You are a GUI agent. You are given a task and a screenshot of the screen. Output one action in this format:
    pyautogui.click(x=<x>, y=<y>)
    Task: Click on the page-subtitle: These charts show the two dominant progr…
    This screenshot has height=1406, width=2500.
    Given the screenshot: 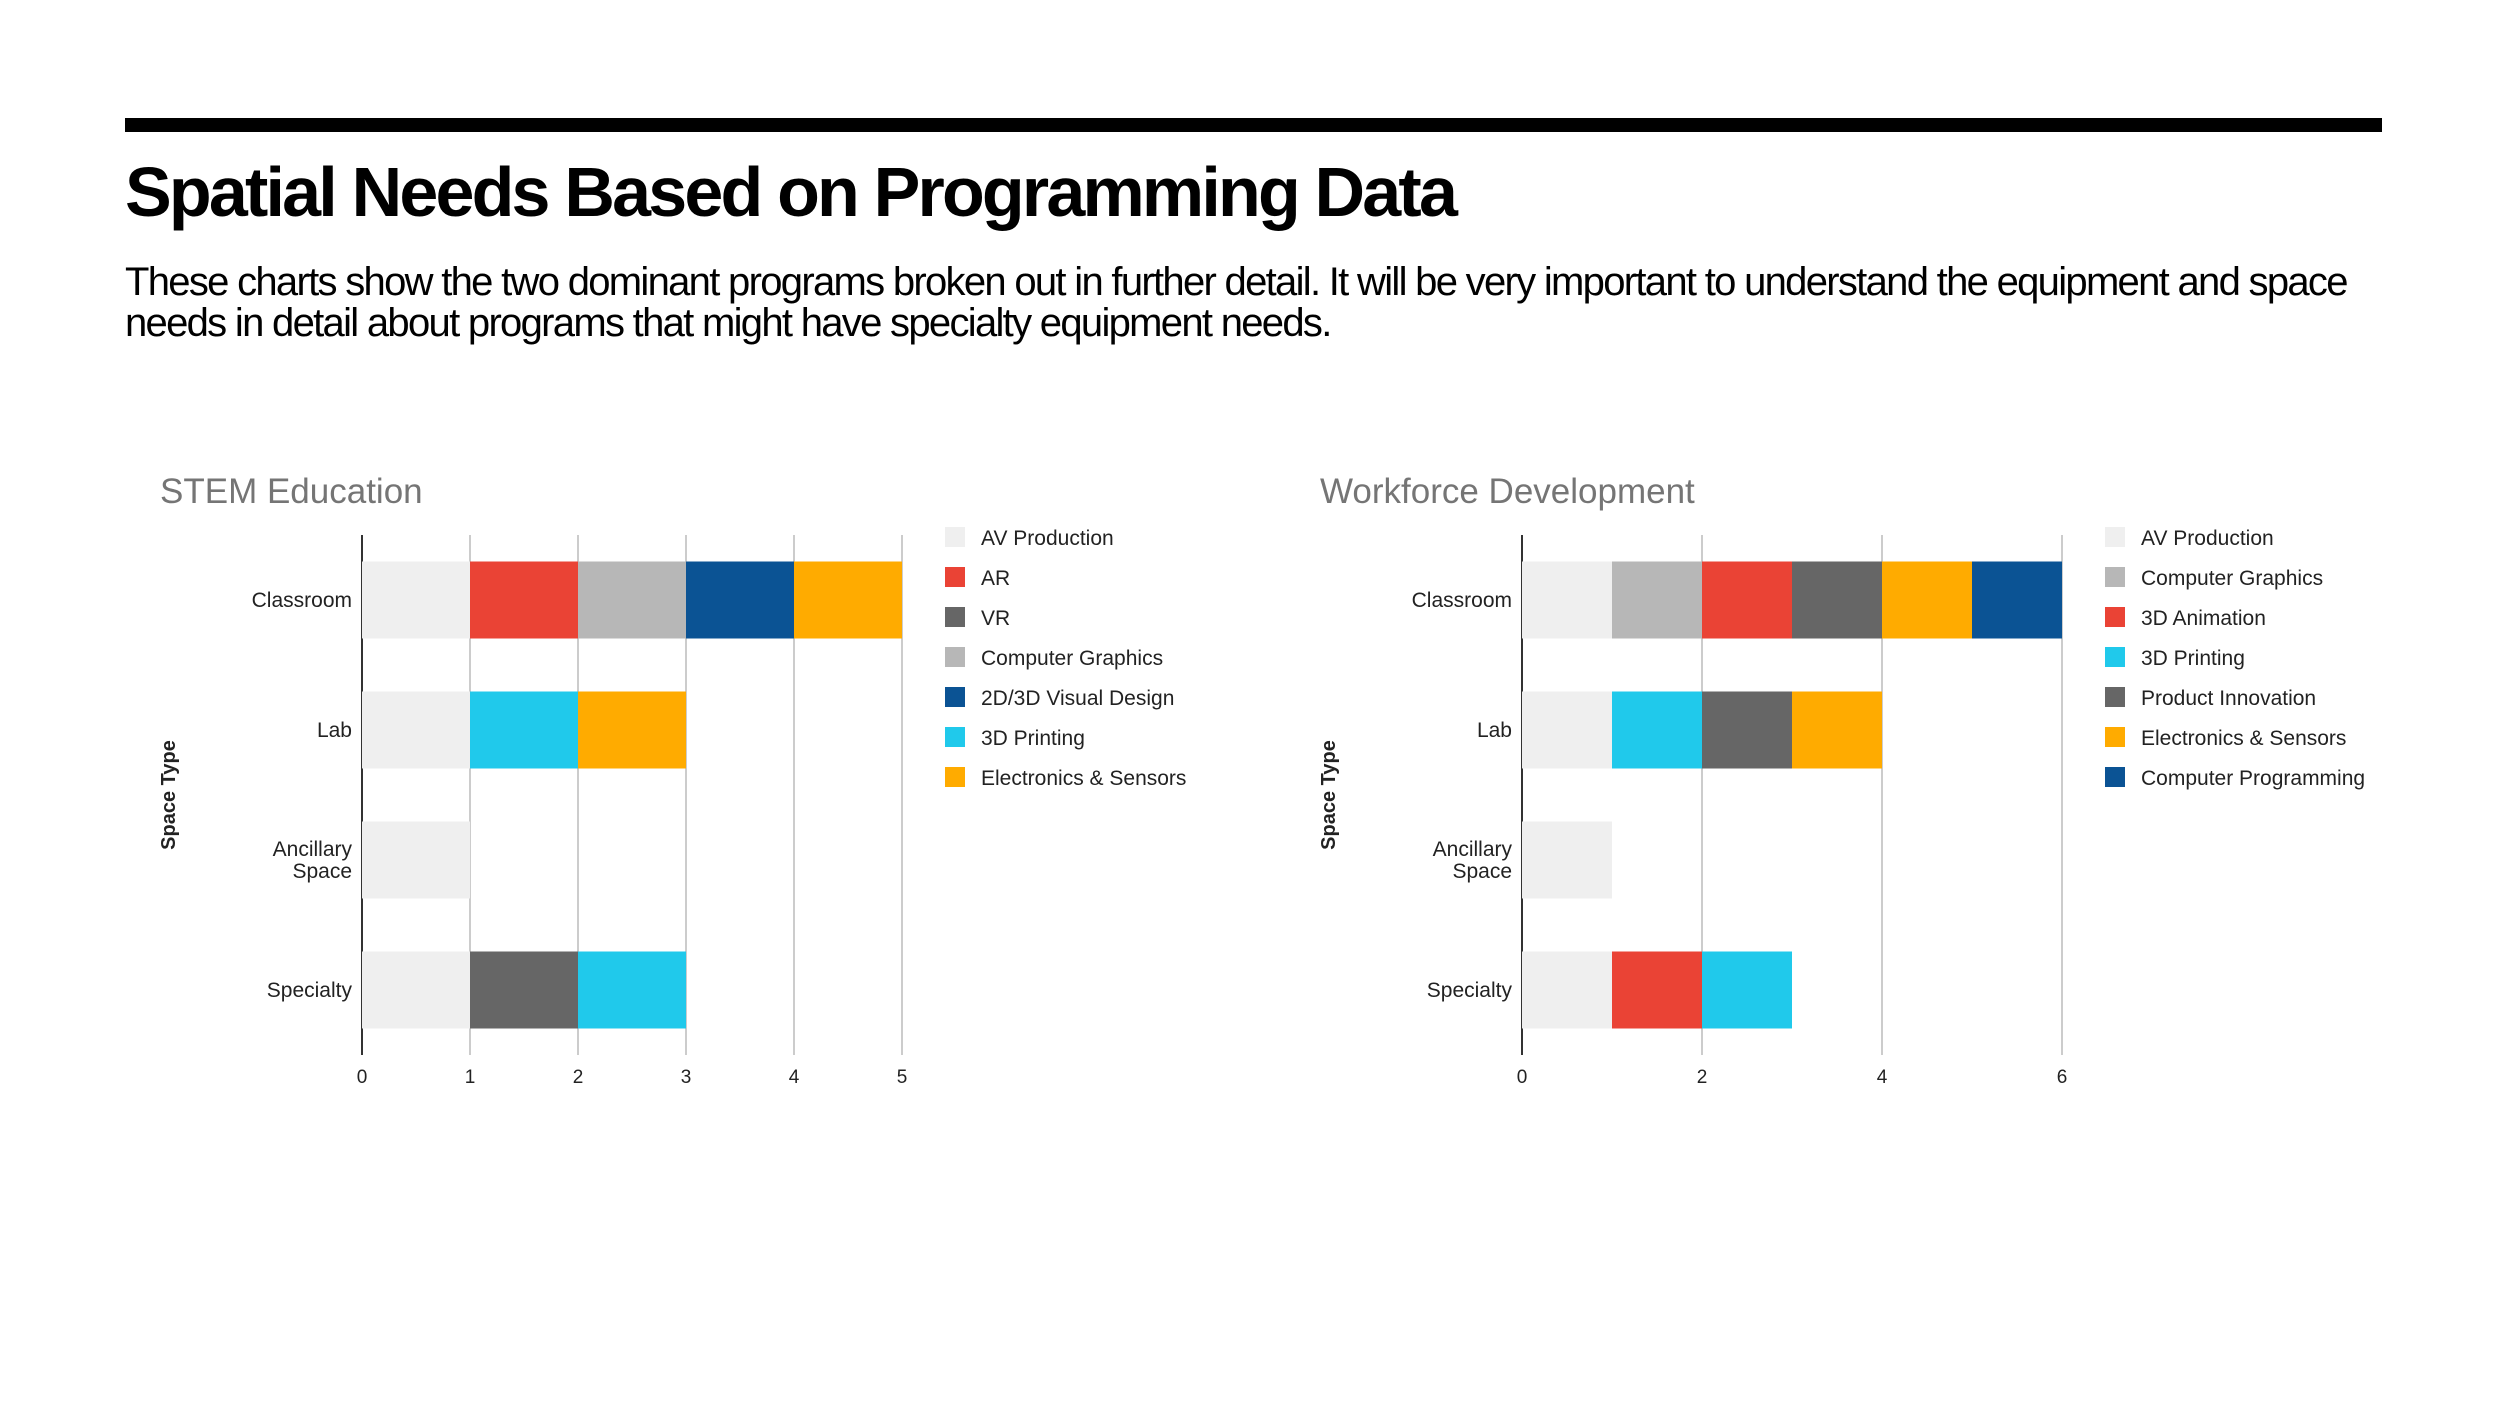 What is the action you would take?
    pyautogui.click(x=1236, y=302)
    